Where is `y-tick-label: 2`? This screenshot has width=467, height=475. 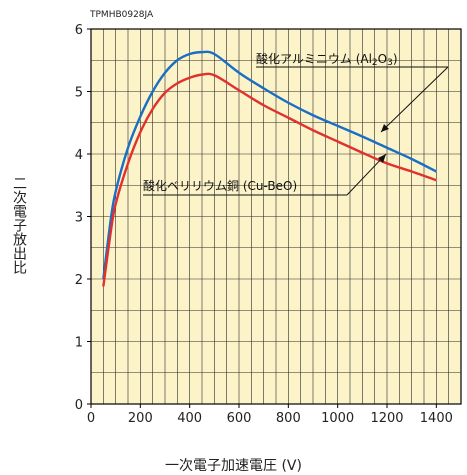 y-tick-label: 2 is located at coordinates (79, 280).